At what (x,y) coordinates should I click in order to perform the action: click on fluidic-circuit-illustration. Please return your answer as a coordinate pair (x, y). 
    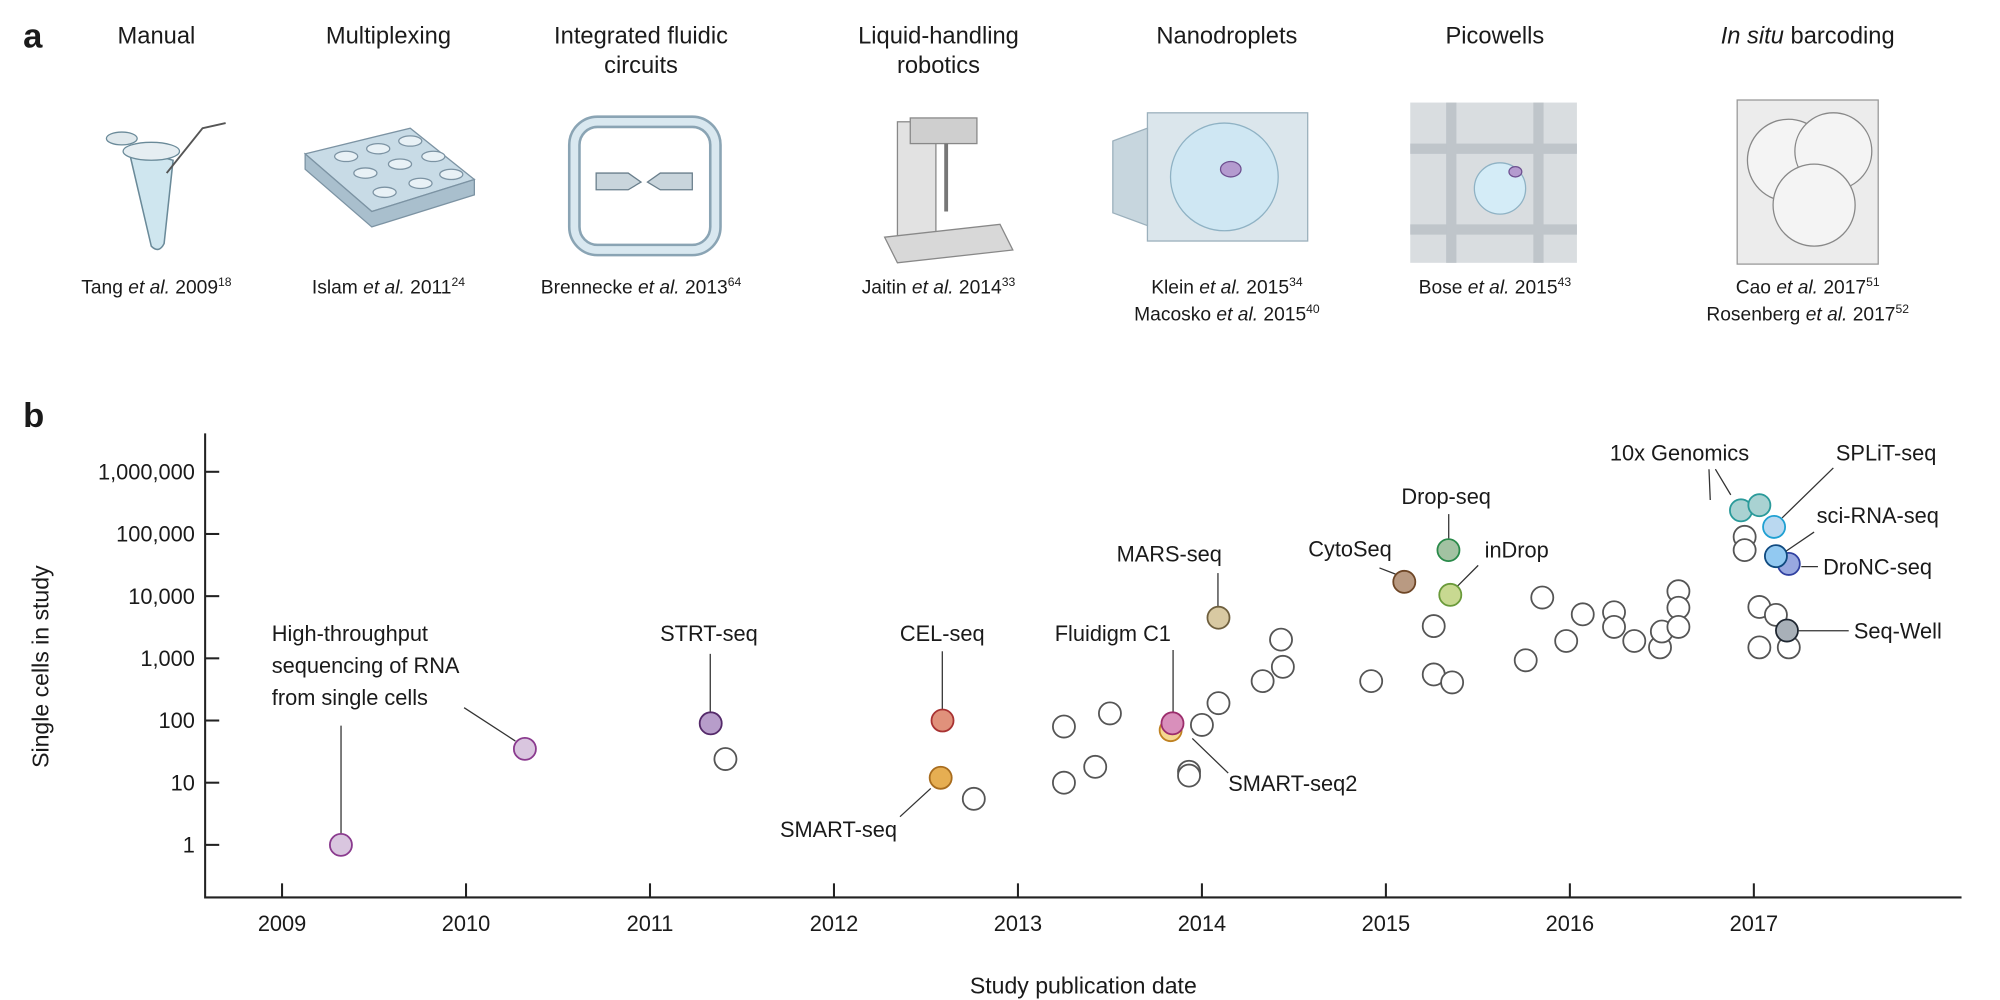
    Looking at the image, I should click on (644, 186).